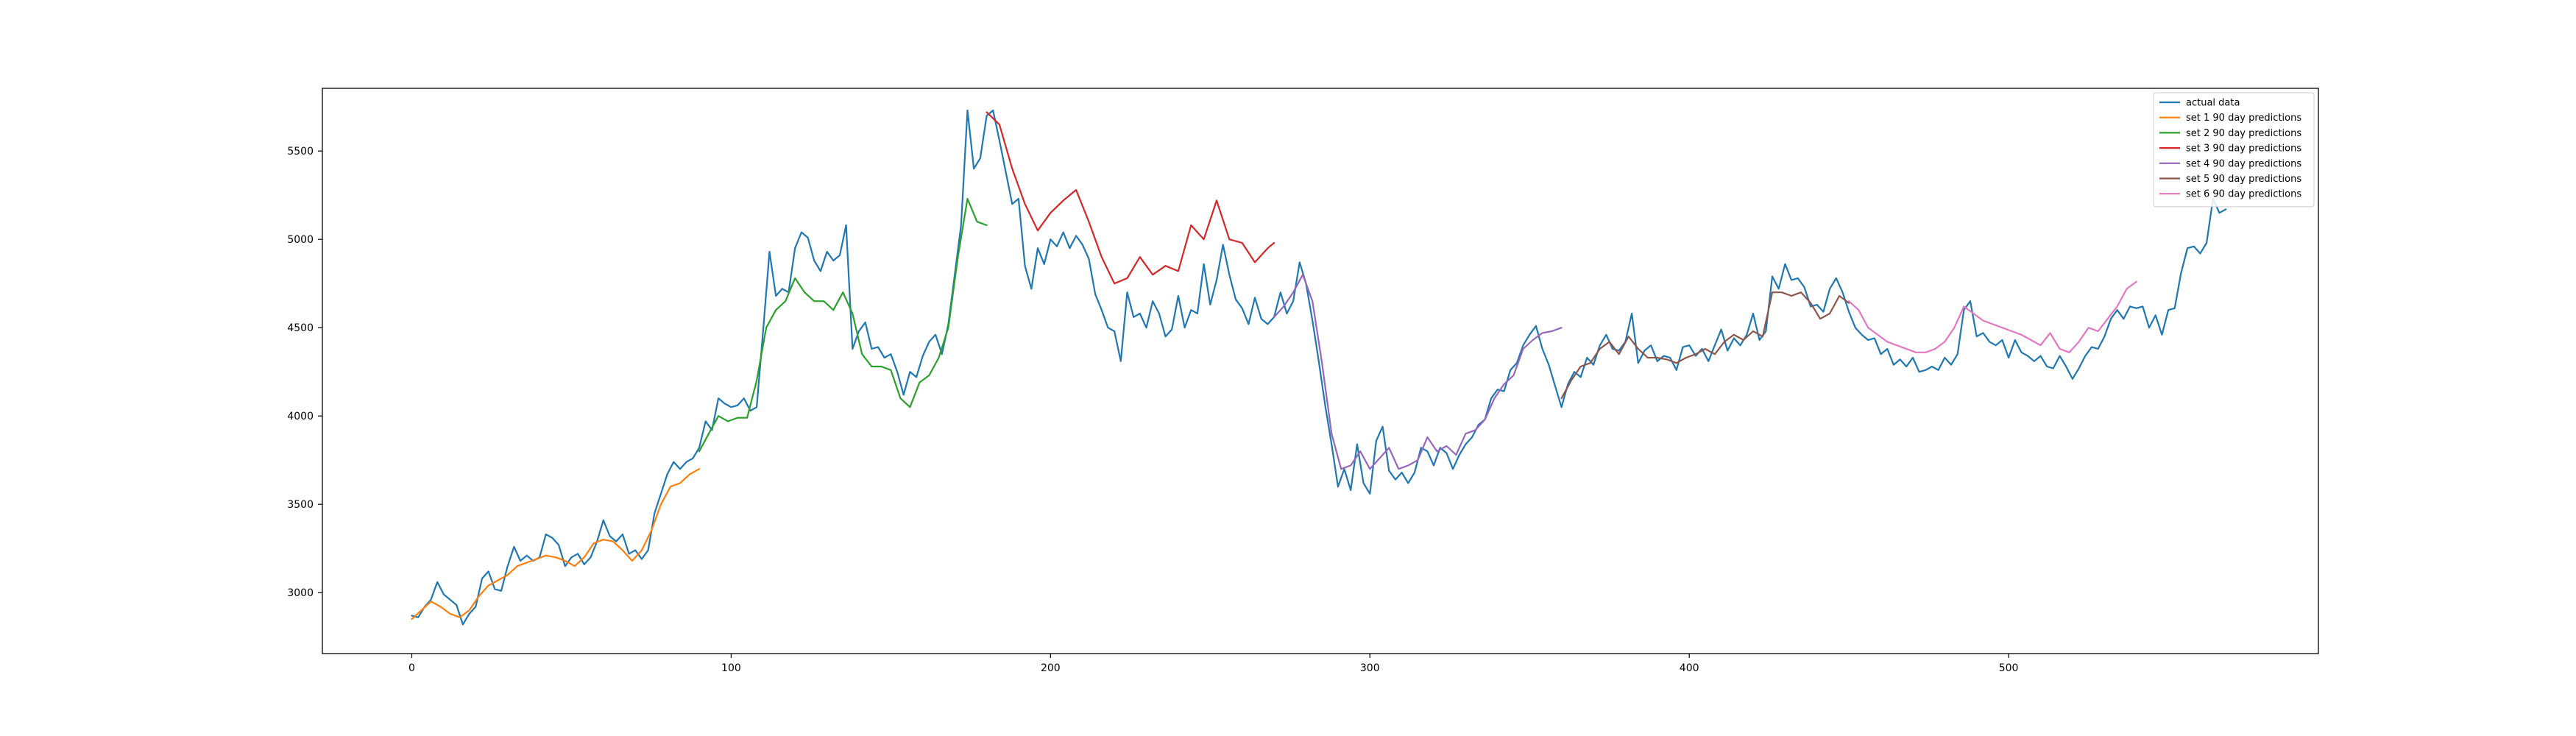 This screenshot has height=736, width=2576. I want to click on x-tick-label-100: 100, so click(731, 668).